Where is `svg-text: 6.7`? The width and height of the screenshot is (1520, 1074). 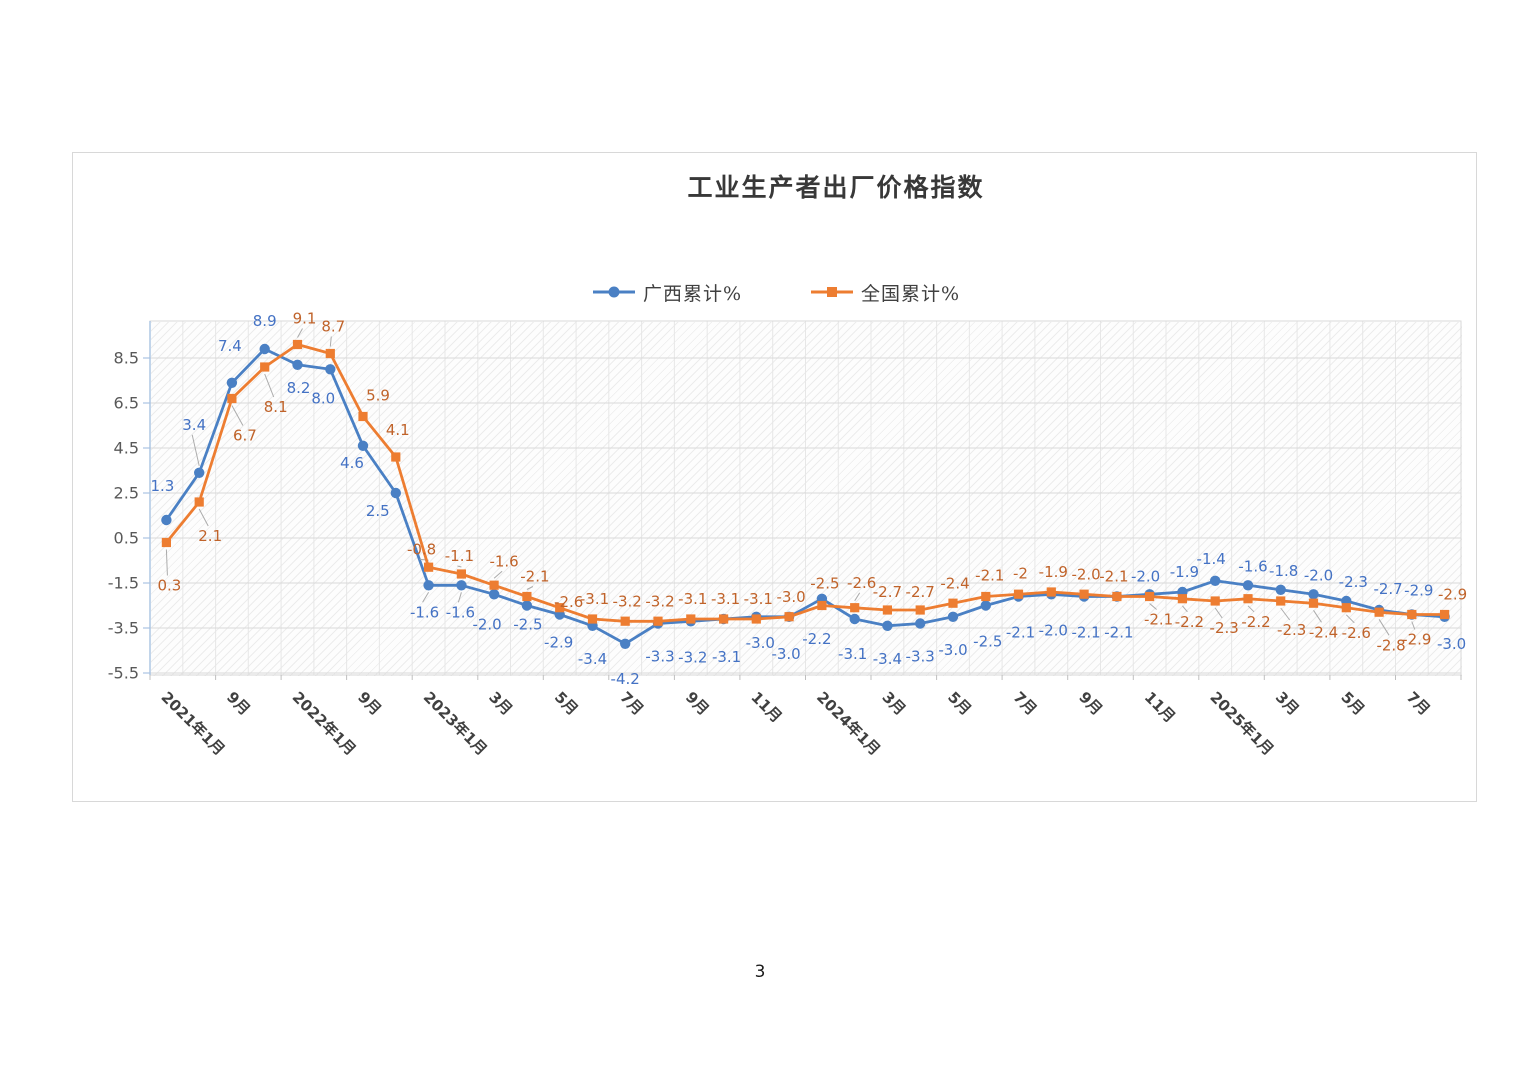 svg-text: 6.7 is located at coordinates (245, 436).